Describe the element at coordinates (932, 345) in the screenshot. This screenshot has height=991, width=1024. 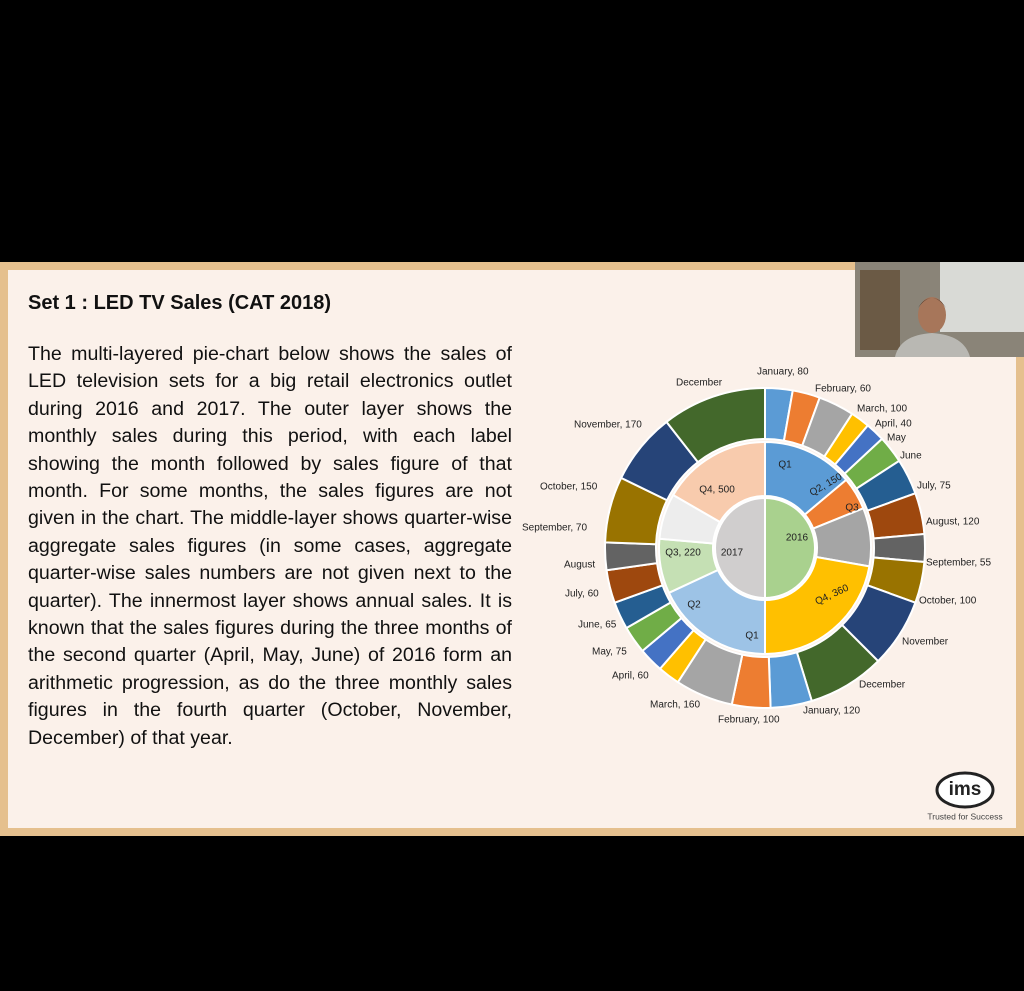
I see `webcam-person-body` at that location.